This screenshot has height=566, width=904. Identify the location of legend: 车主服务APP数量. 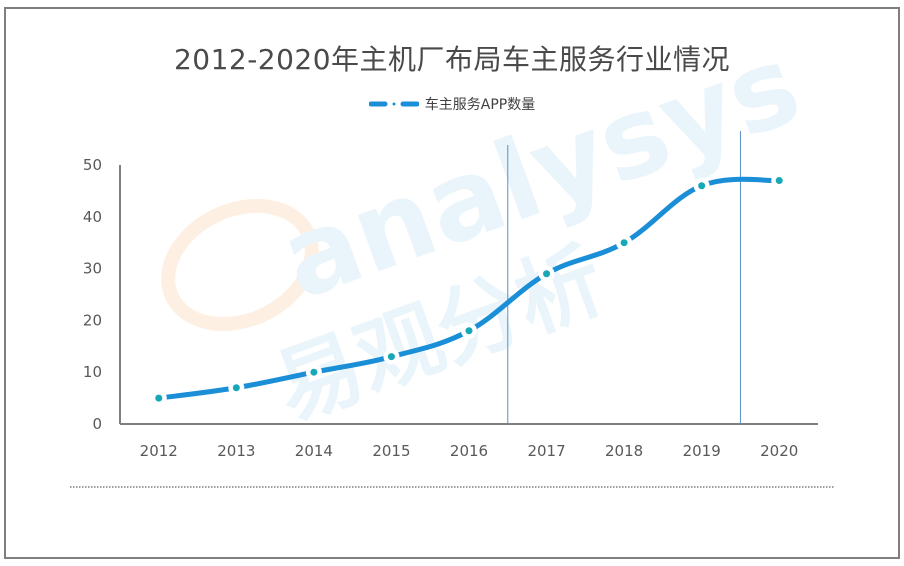
(452, 104).